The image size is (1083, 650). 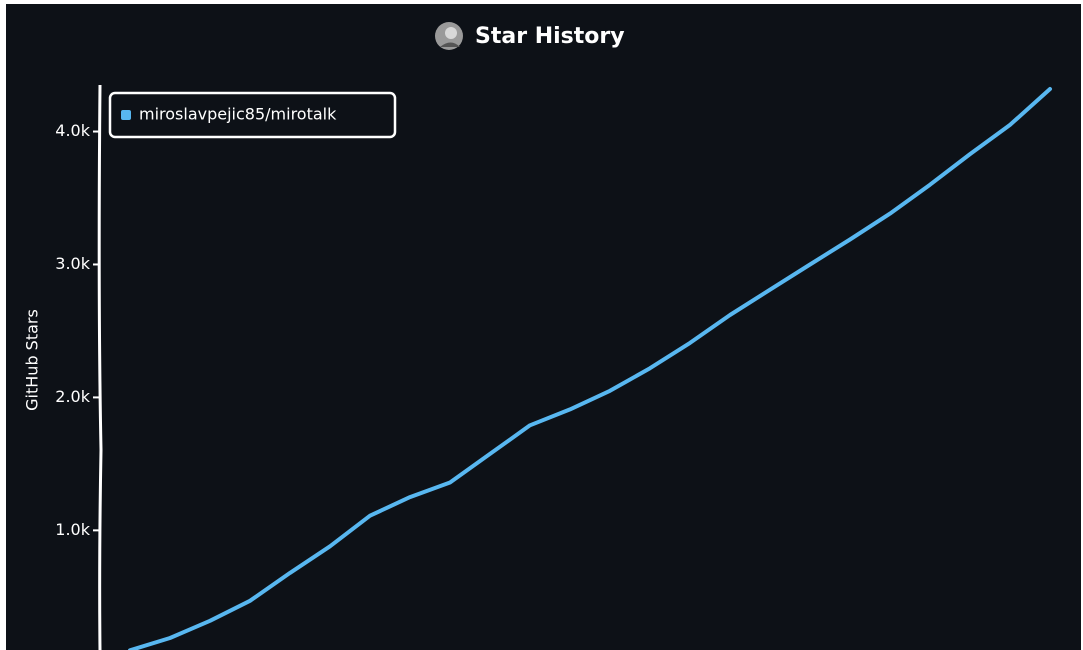 What do you see at coordinates (72, 130) in the screenshot?
I see `y-tick-label: 4.0k` at bounding box center [72, 130].